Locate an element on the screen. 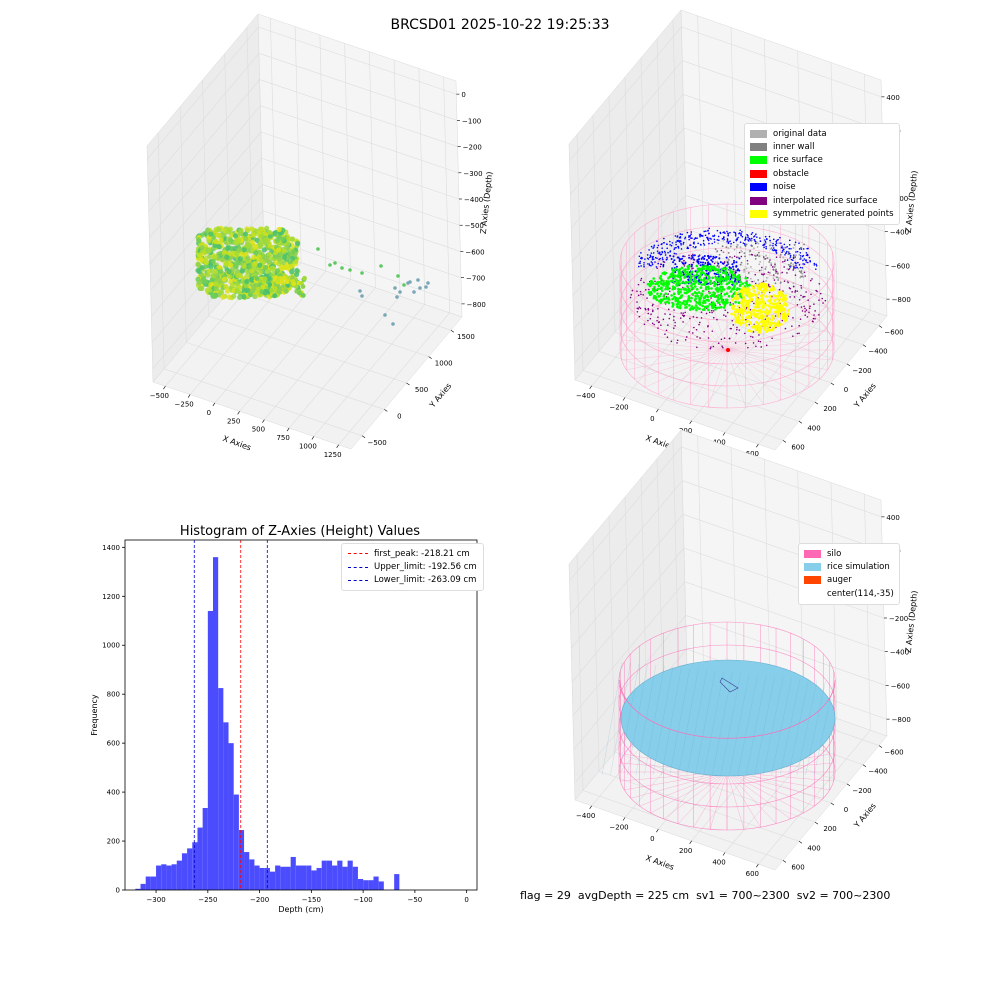 This screenshot has width=1000, height=1000. legend-label: noise is located at coordinates (784, 187).